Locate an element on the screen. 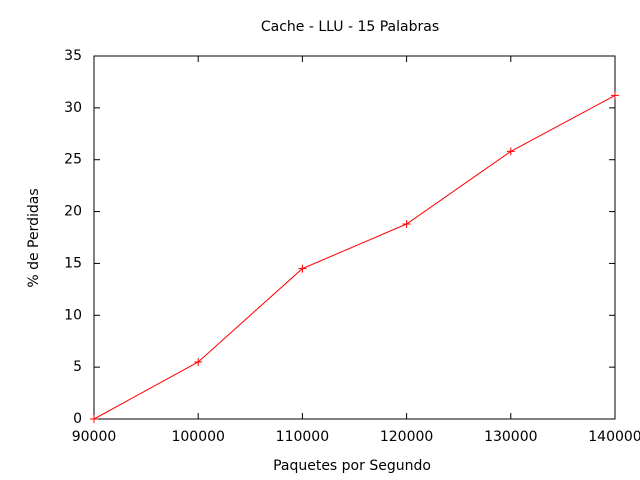 The height and width of the screenshot is (480, 640). y-tick-label: 35 is located at coordinates (73, 56).